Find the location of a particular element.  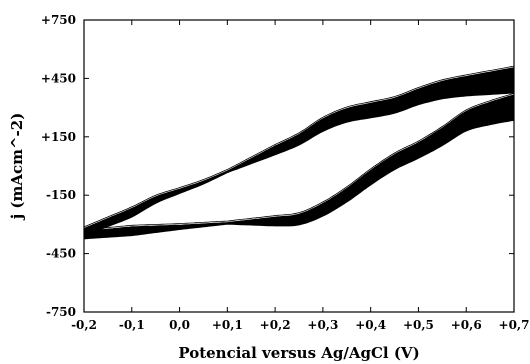

y-tick-label: +150 is located at coordinates (58, 137).